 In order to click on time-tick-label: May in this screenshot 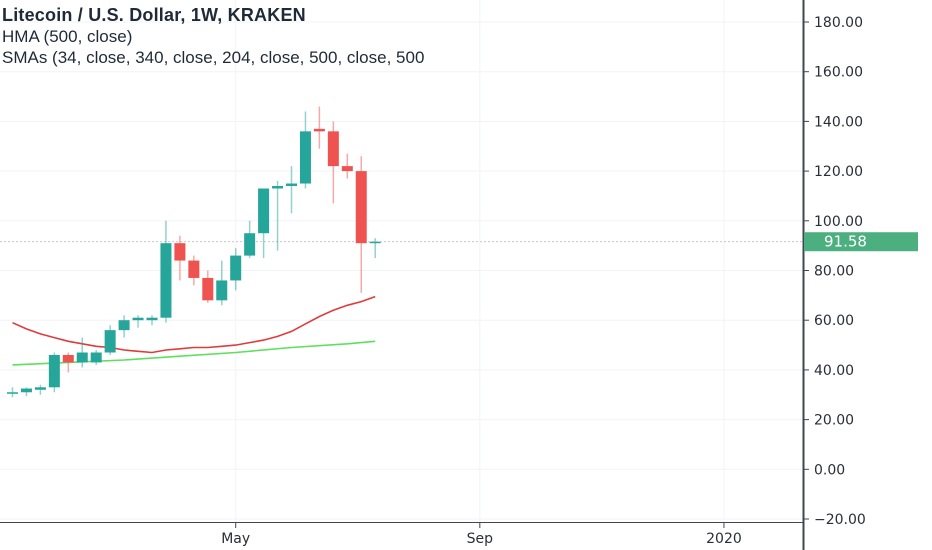, I will do `click(235, 539)`.